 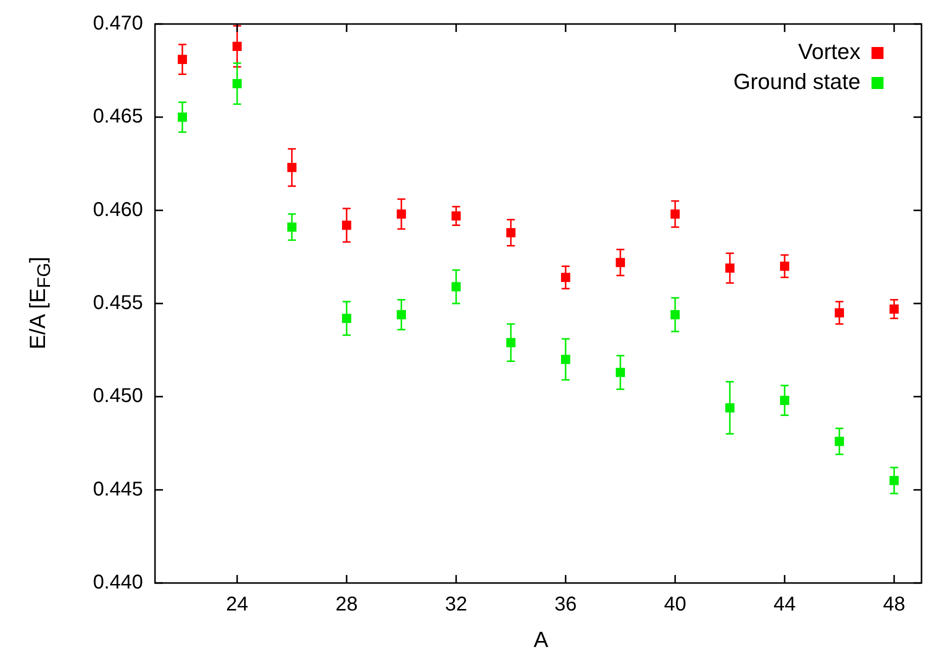 What do you see at coordinates (796, 81) in the screenshot?
I see `legend-label: Ground state` at bounding box center [796, 81].